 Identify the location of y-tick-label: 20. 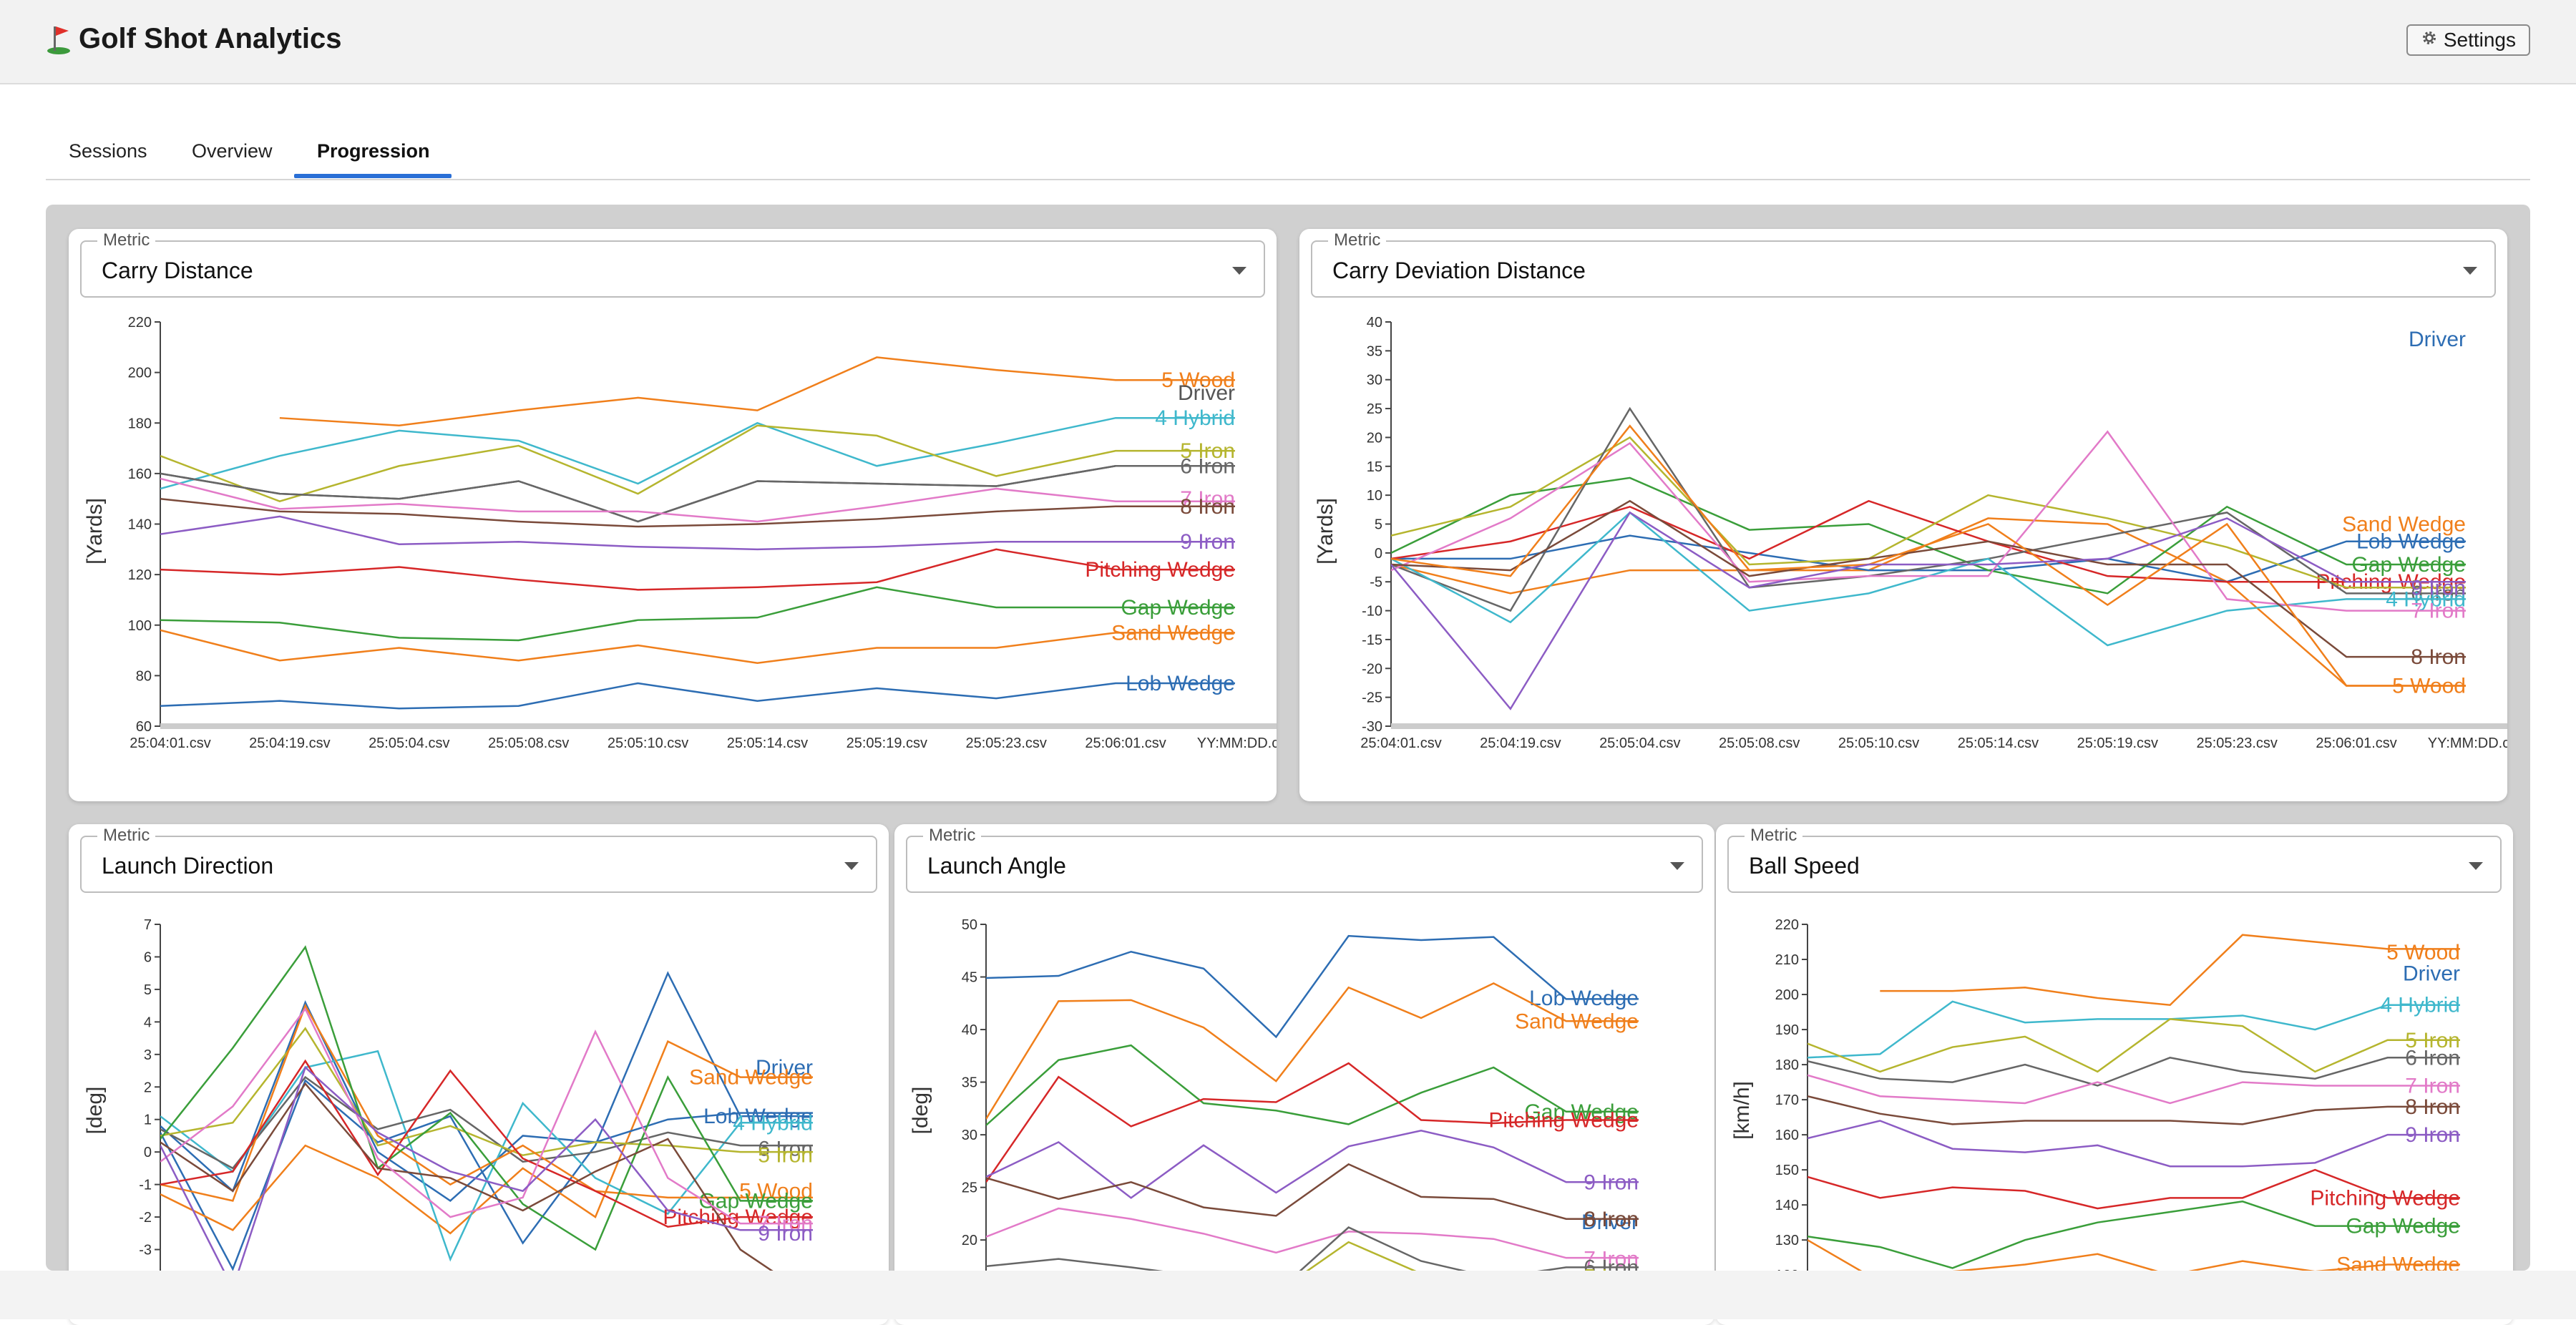
(969, 1240).